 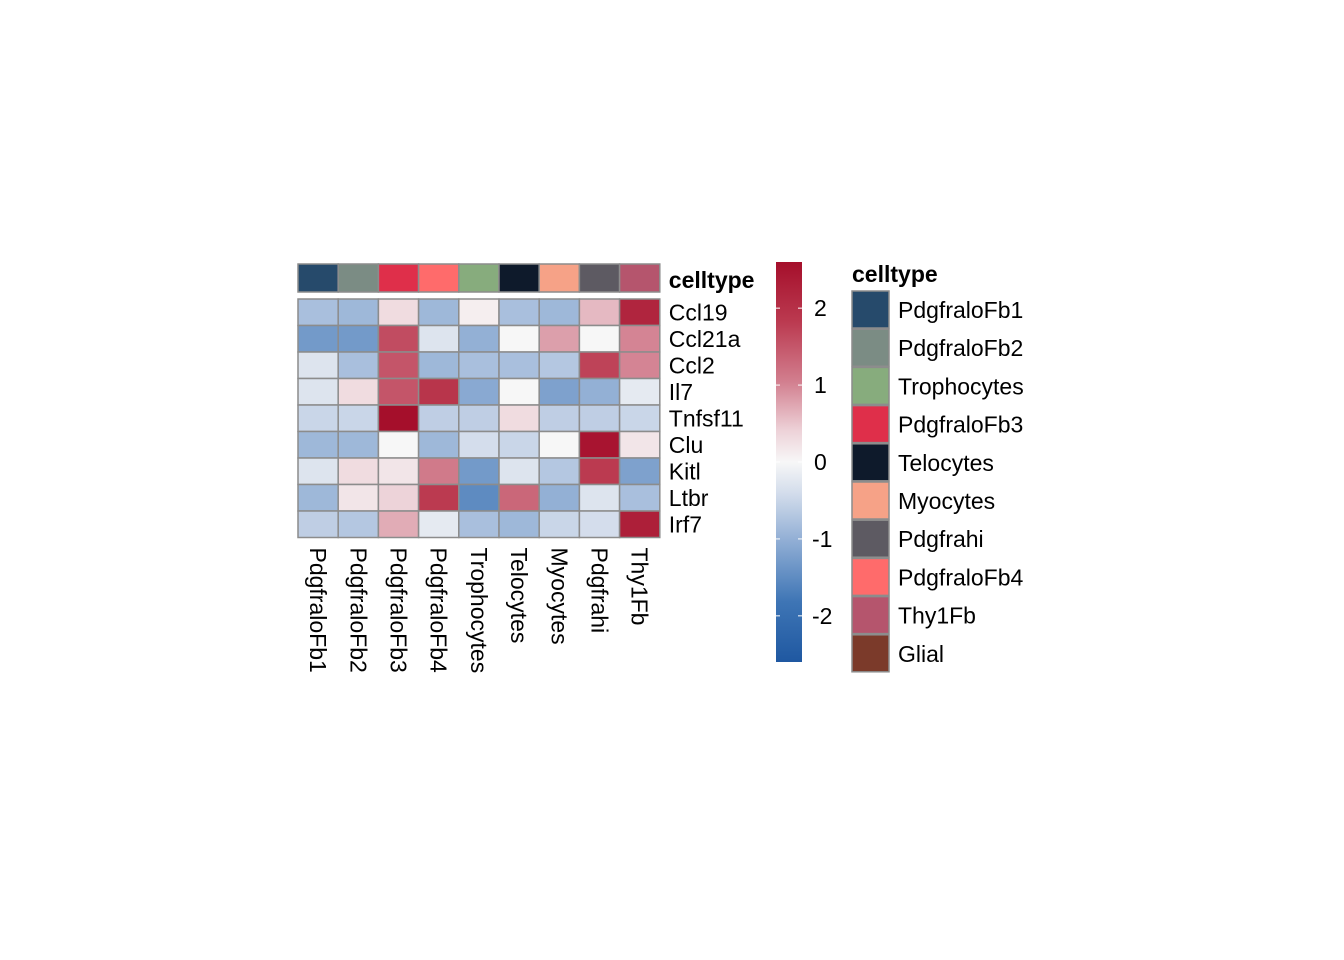 What do you see at coordinates (559, 444) in the screenshot?
I see `cell-clu-myocytes` at bounding box center [559, 444].